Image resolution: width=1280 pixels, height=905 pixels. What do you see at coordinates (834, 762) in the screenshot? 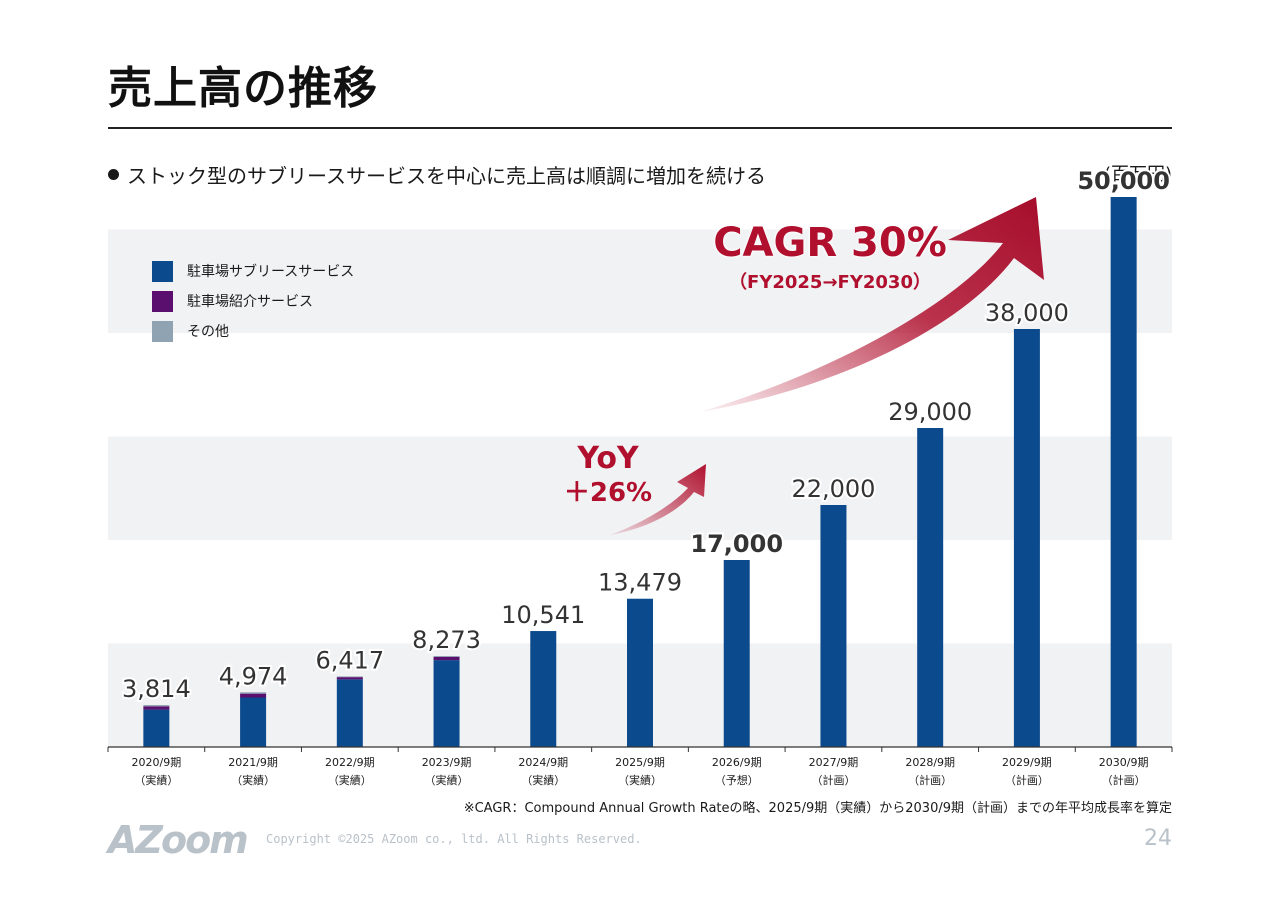
I see `x-tick-label: 2027/9期` at bounding box center [834, 762].